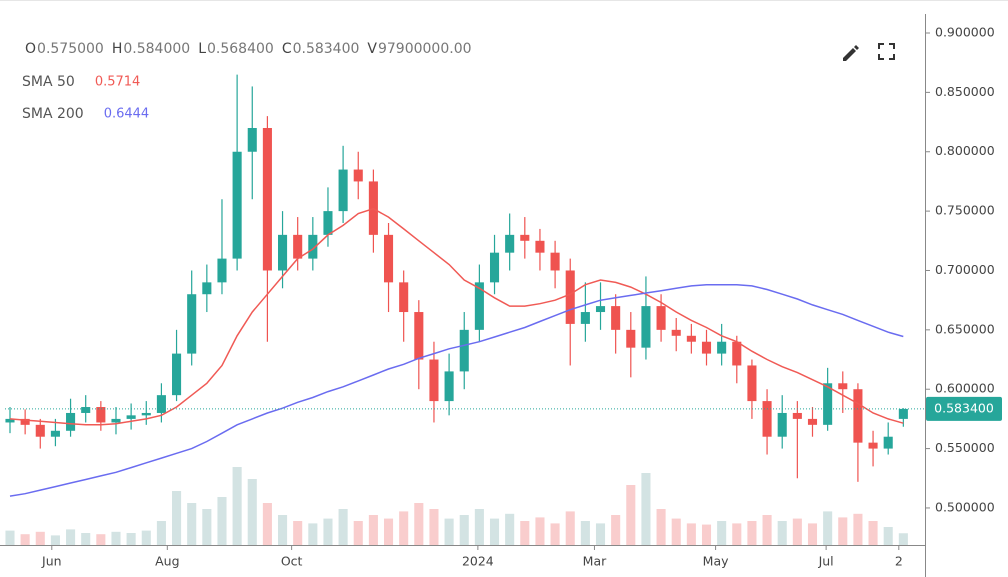  What do you see at coordinates (118, 82) in the screenshot?
I see `legend-value: 0.5714` at bounding box center [118, 82].